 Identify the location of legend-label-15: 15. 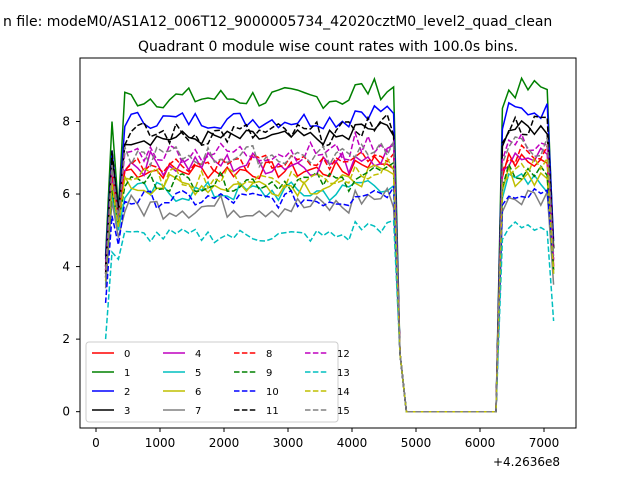
(343, 411).